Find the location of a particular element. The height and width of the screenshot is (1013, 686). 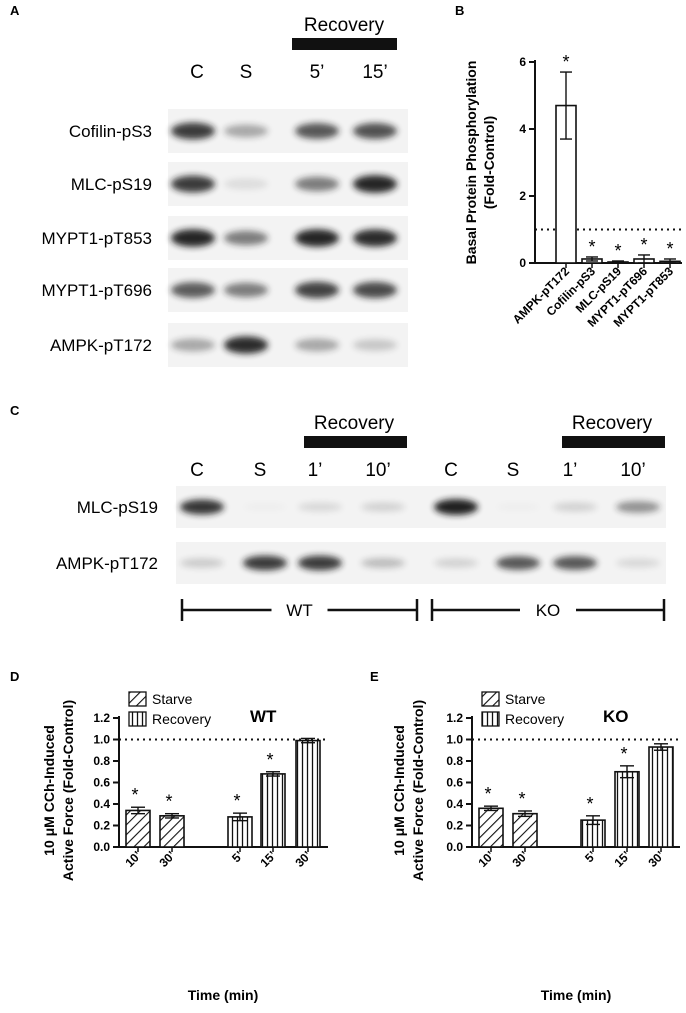

blot-row-label: AMPK-pT172 is located at coordinates (107, 563).